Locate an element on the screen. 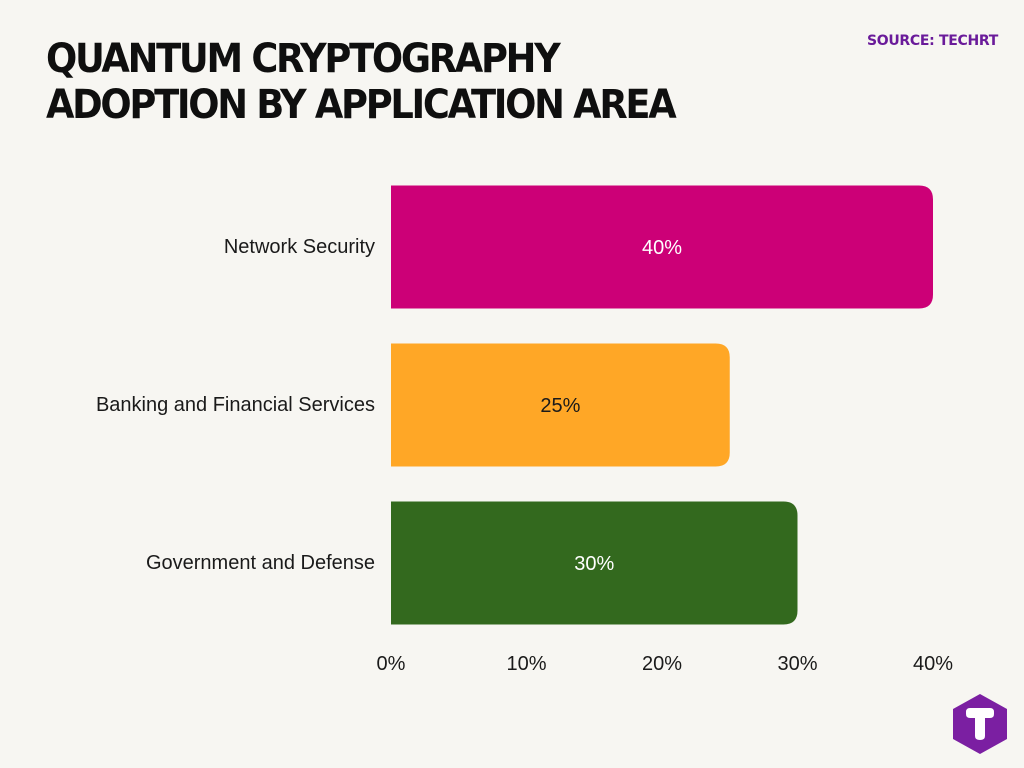  bar-value-label: 30% is located at coordinates (594, 564).